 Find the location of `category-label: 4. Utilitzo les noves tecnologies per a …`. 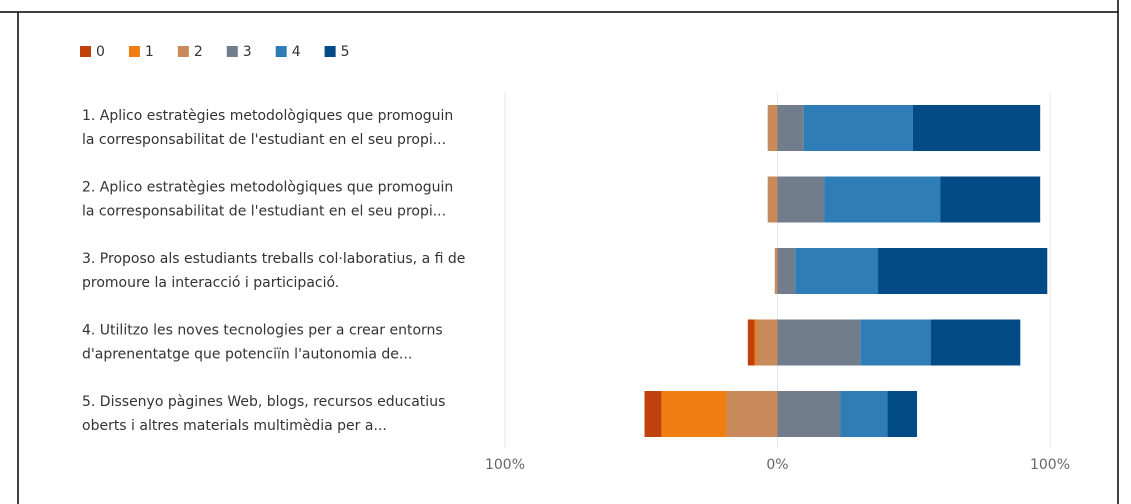

category-label: 4. Utilitzo les noves tecnologies per a … is located at coordinates (262, 331).